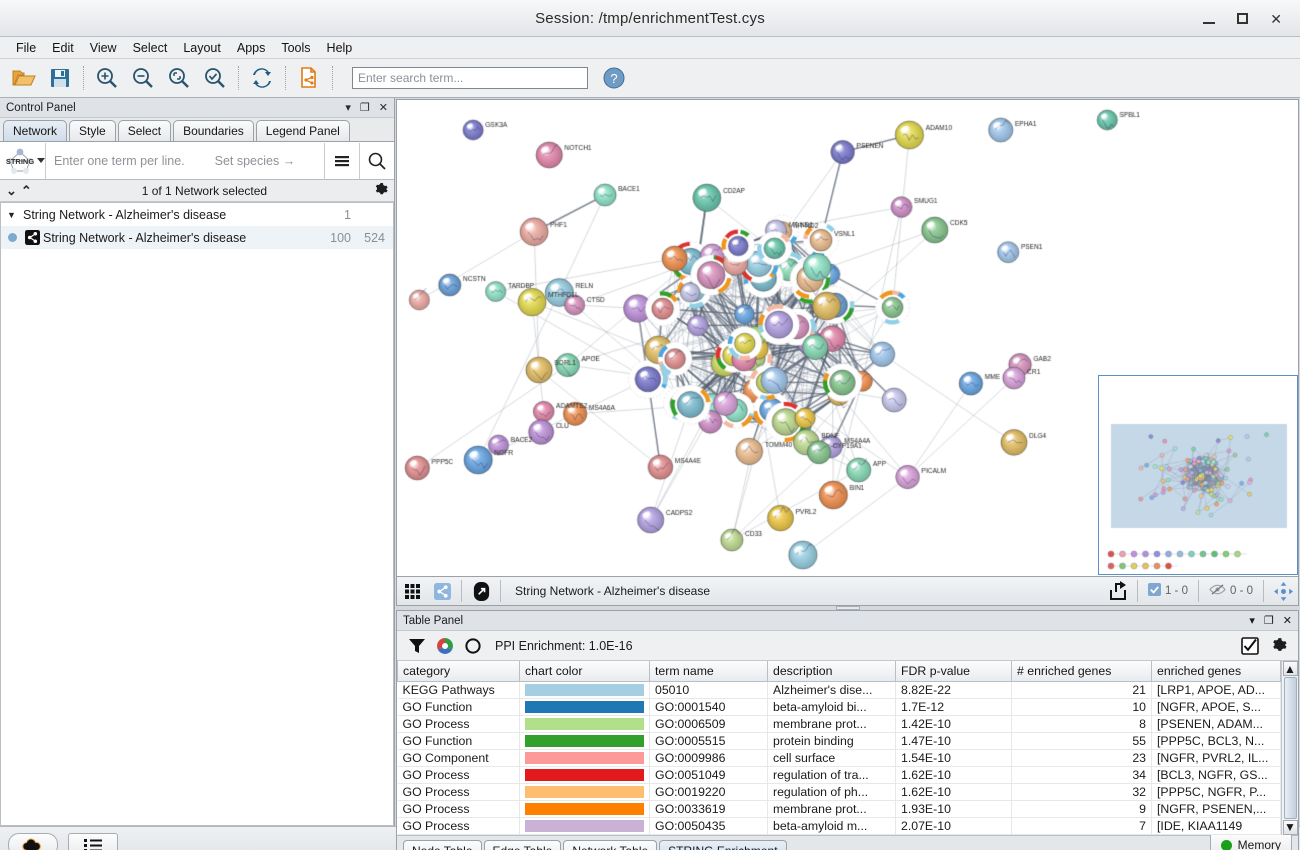 This screenshot has height=850, width=1300. Describe the element at coordinates (262, 78) in the screenshot. I see `refresh-icon` at that location.